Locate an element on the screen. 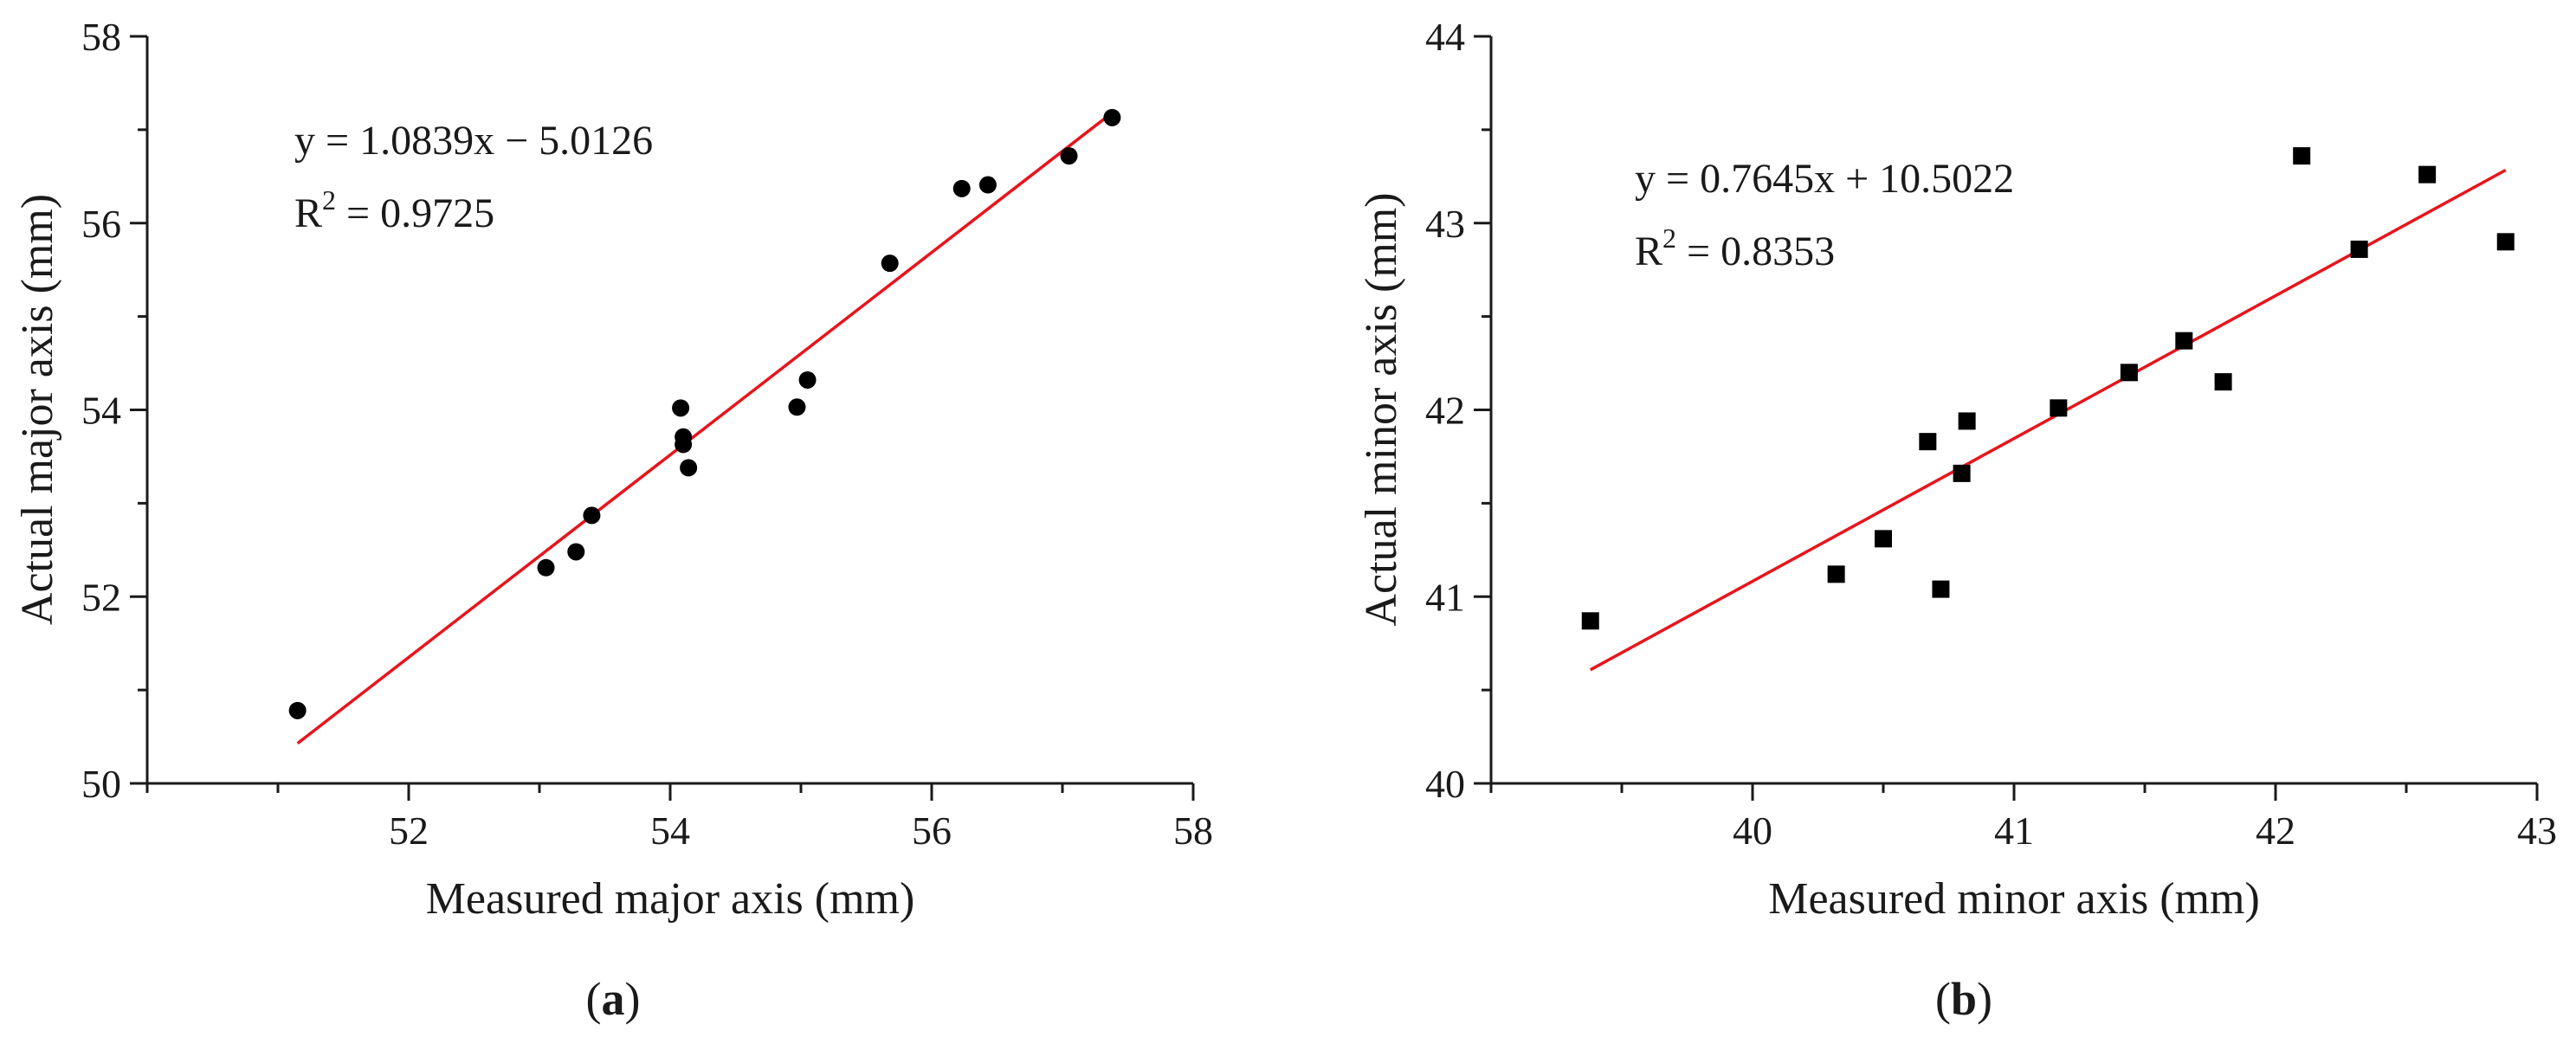 The image size is (2576, 1050). panel-a-x-tick-label: 52 is located at coordinates (409, 830).